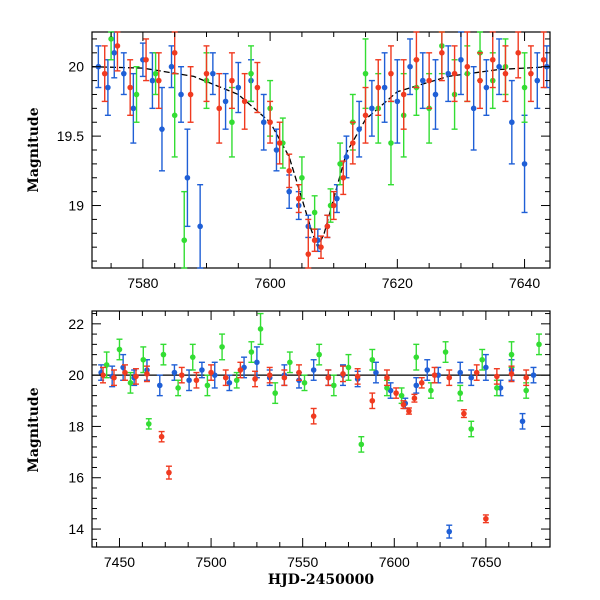  What do you see at coordinates (34, 149) in the screenshot?
I see `top-y-axis-title: Magnitude` at bounding box center [34, 149].